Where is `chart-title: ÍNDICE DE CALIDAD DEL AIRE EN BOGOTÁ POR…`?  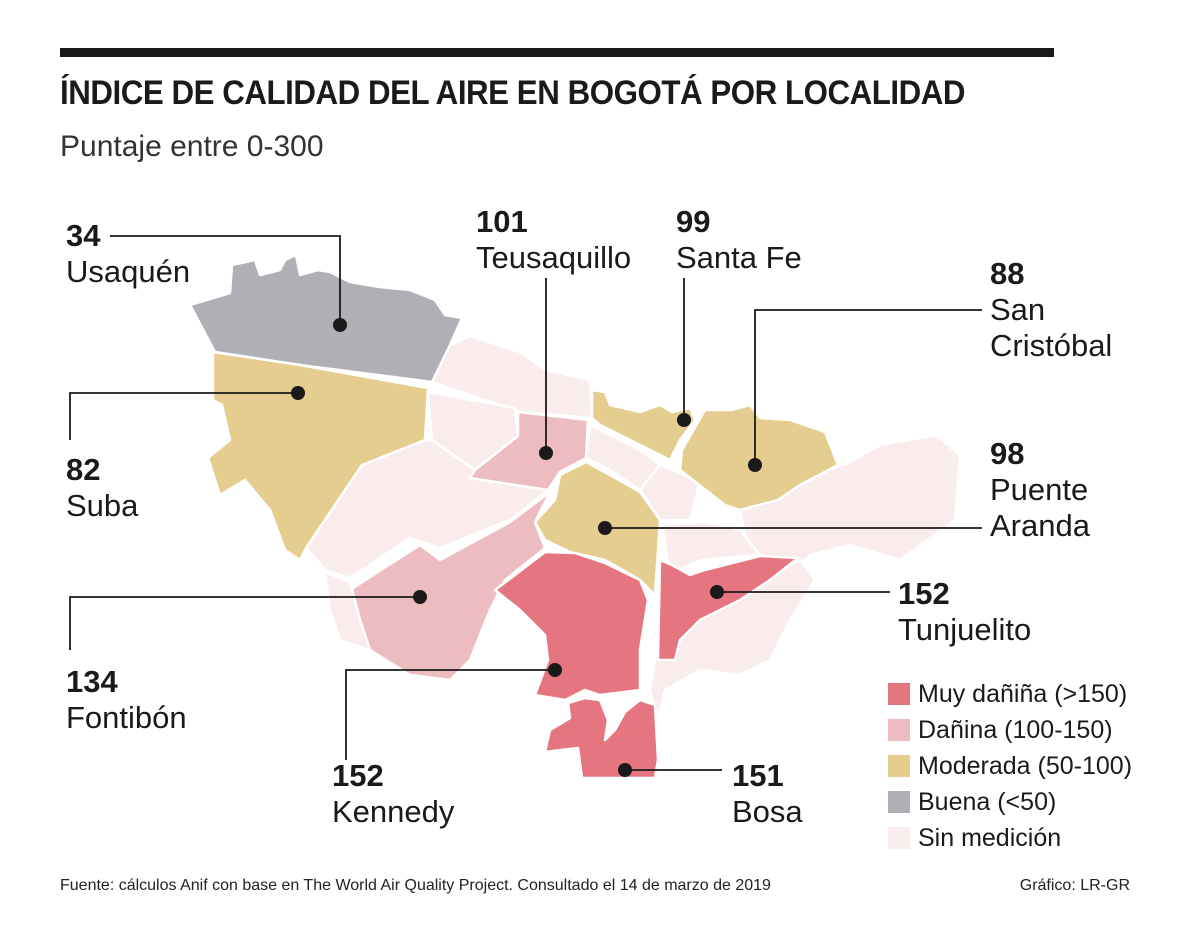
chart-title: ÍNDICE DE CALIDAD DEL AIRE EN BOGOTÁ POR… is located at coordinates (513, 93).